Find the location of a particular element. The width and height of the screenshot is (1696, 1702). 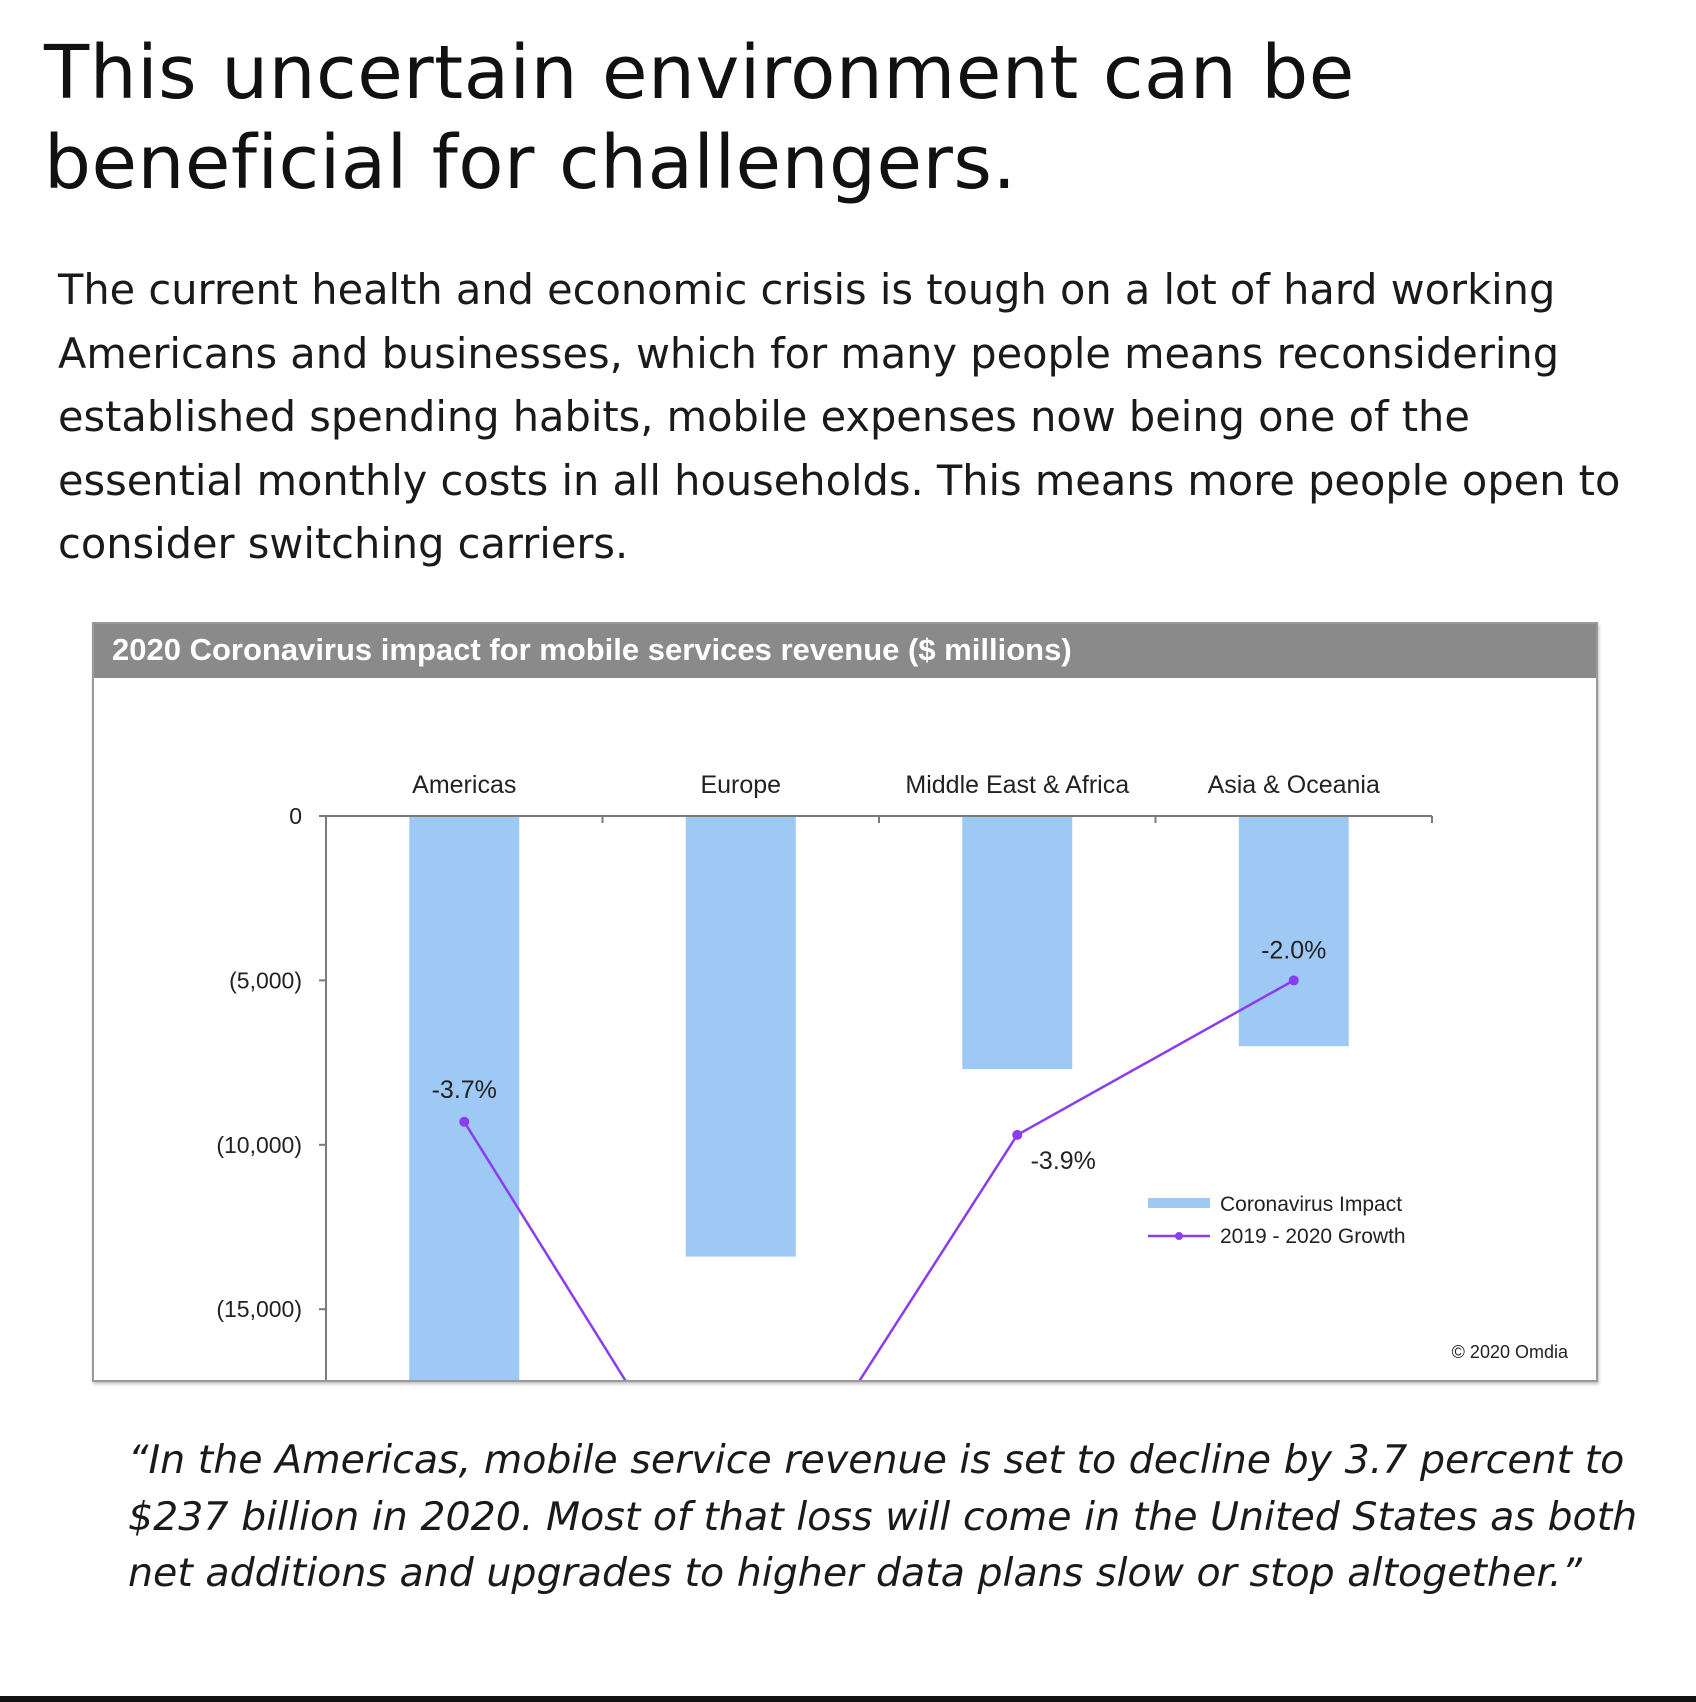

category-label: Americas is located at coordinates (464, 785).